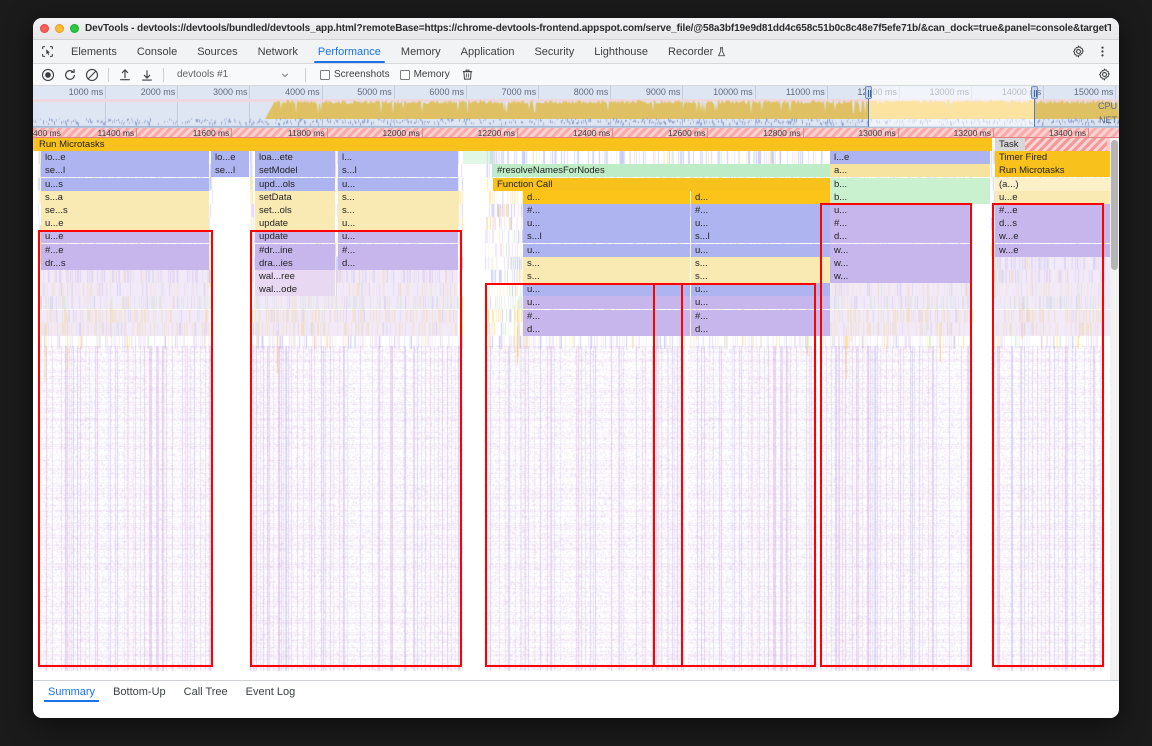  Describe the element at coordinates (349, 51) in the screenshot. I see `tab-performance: Performance` at that location.